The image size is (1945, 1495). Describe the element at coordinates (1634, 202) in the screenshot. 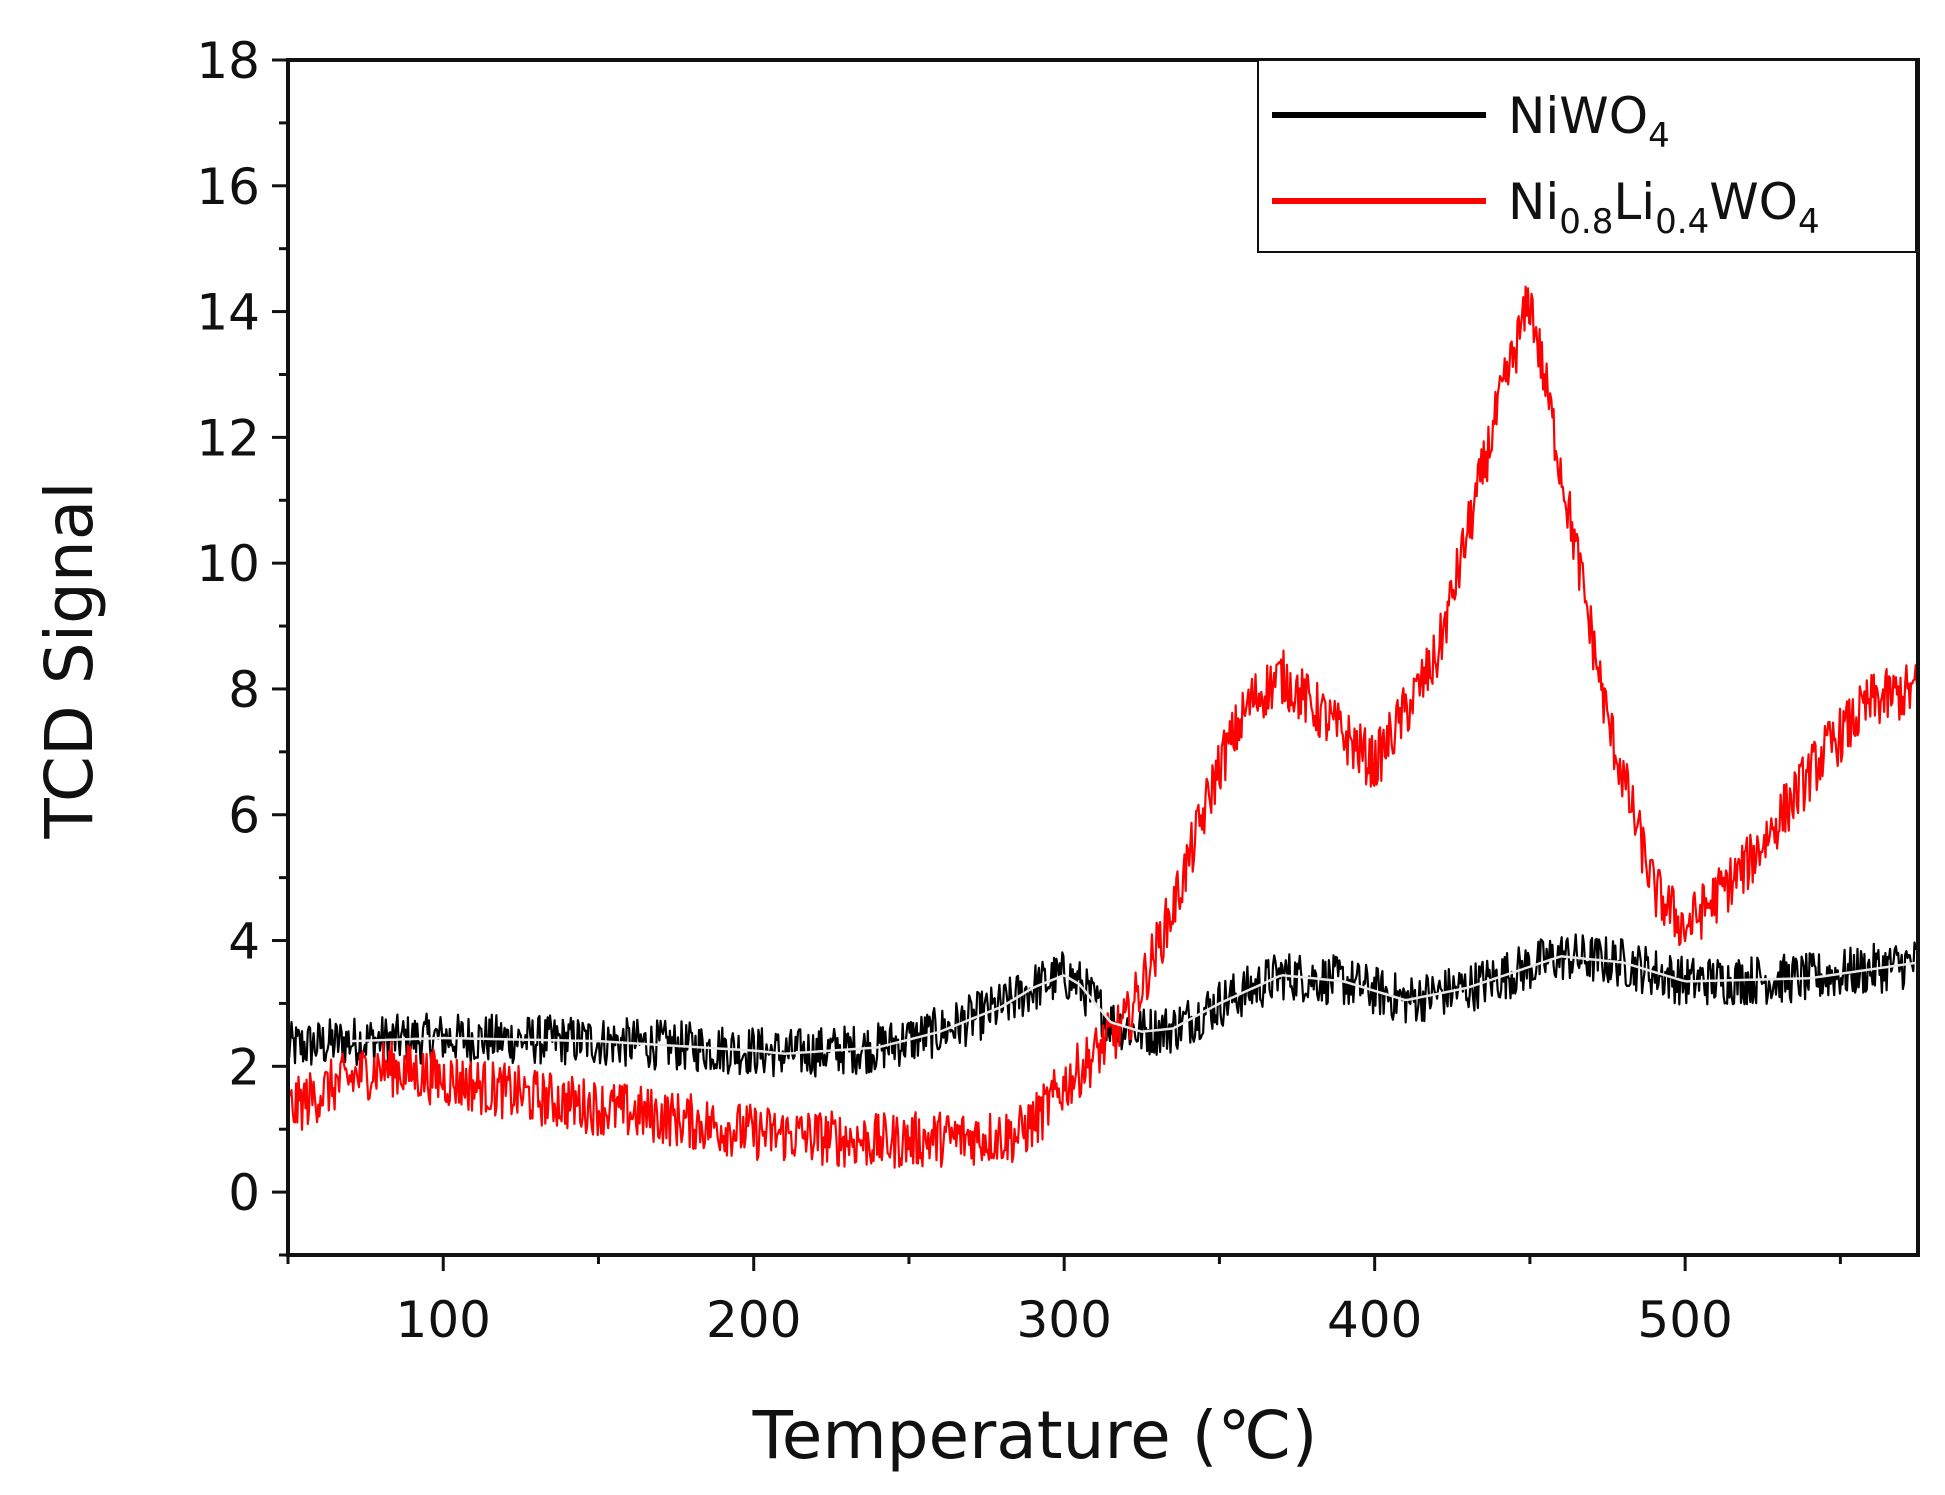

I see `legend-label-part: Li` at that location.